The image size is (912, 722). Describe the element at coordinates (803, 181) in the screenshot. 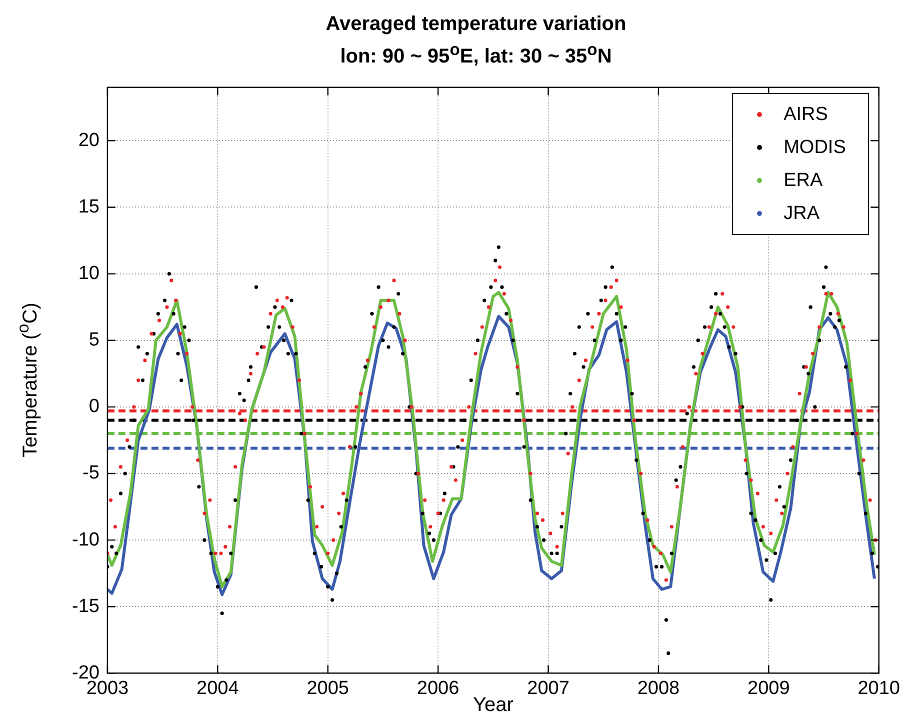

I see `legend-label: ERA` at that location.